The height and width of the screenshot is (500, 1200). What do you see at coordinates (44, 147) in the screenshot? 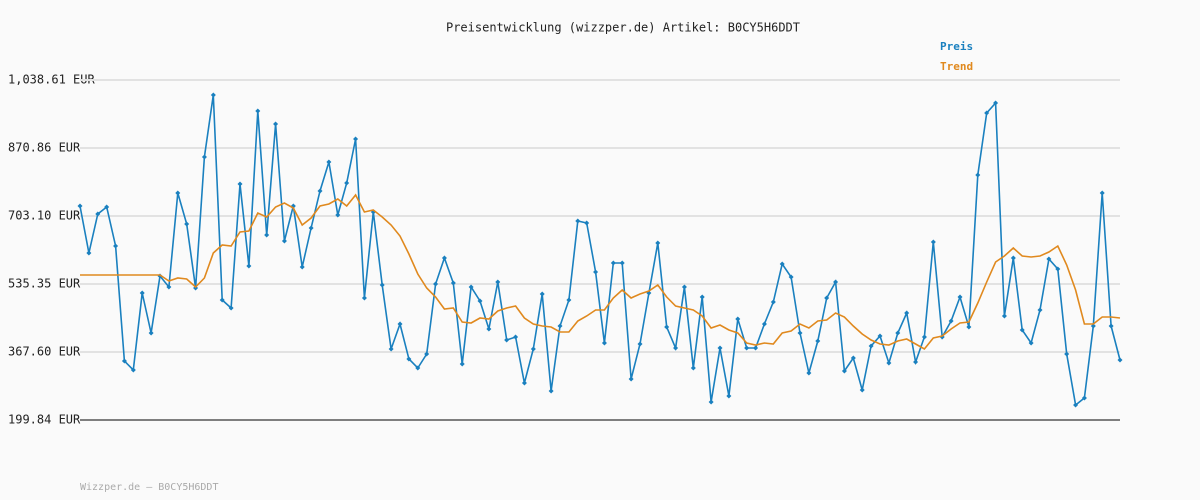
I see `y-tick-label: 870.86 EUR` at bounding box center [44, 147].